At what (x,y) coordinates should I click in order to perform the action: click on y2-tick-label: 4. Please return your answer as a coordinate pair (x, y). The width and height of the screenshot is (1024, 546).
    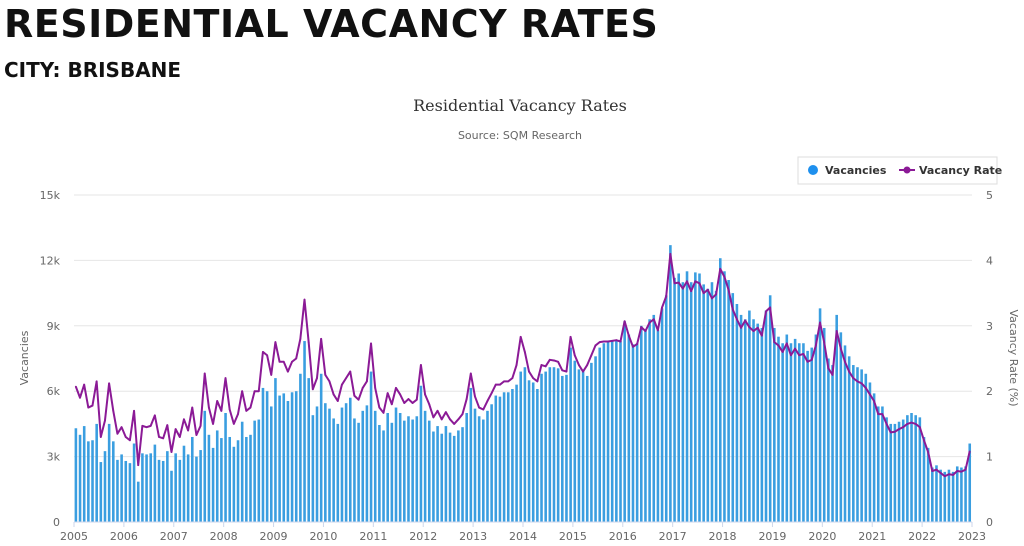
    Looking at the image, I should click on (989, 260).